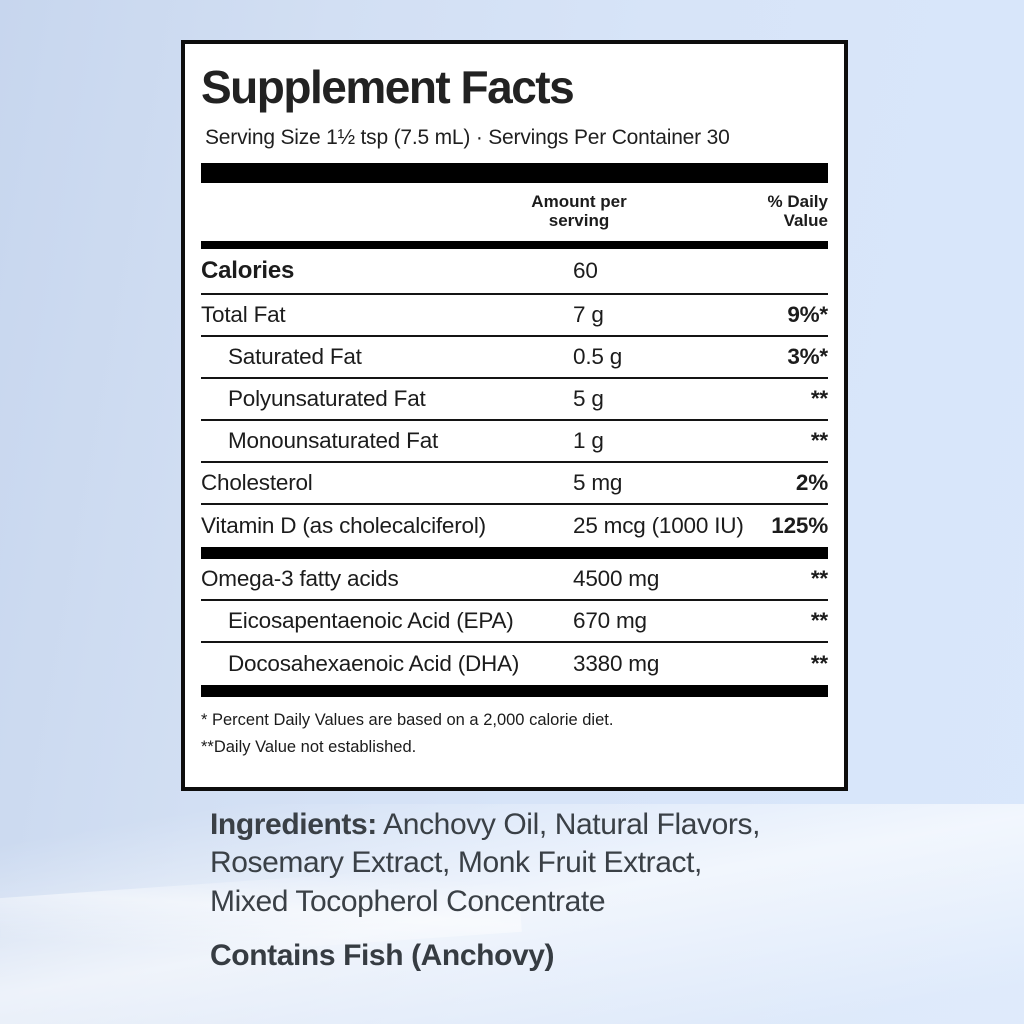  Describe the element at coordinates (616, 578) in the screenshot. I see `nutrient-amount: 4500 mg` at that location.